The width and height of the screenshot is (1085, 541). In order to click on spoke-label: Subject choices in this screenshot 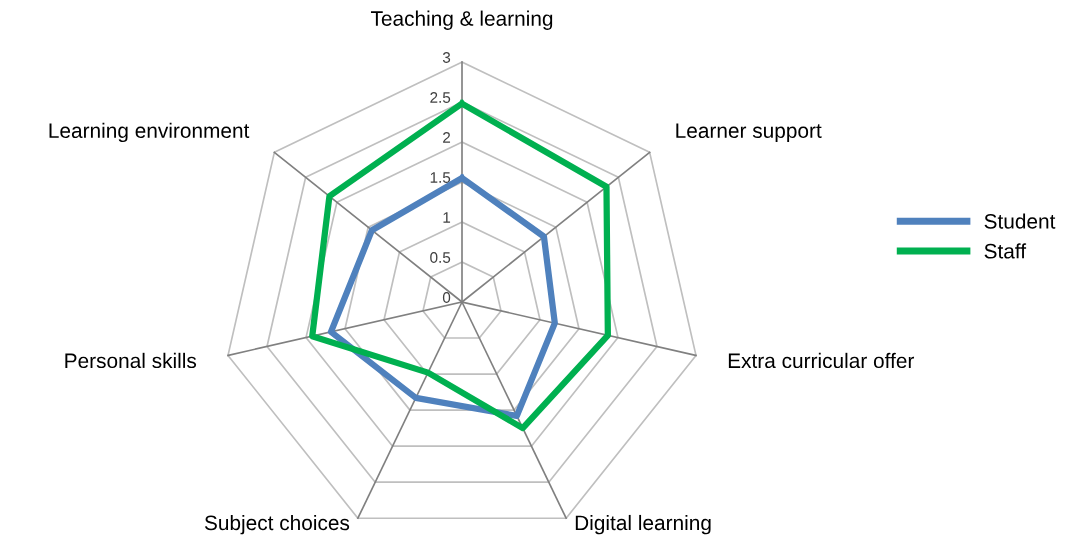, I will do `click(277, 524)`.